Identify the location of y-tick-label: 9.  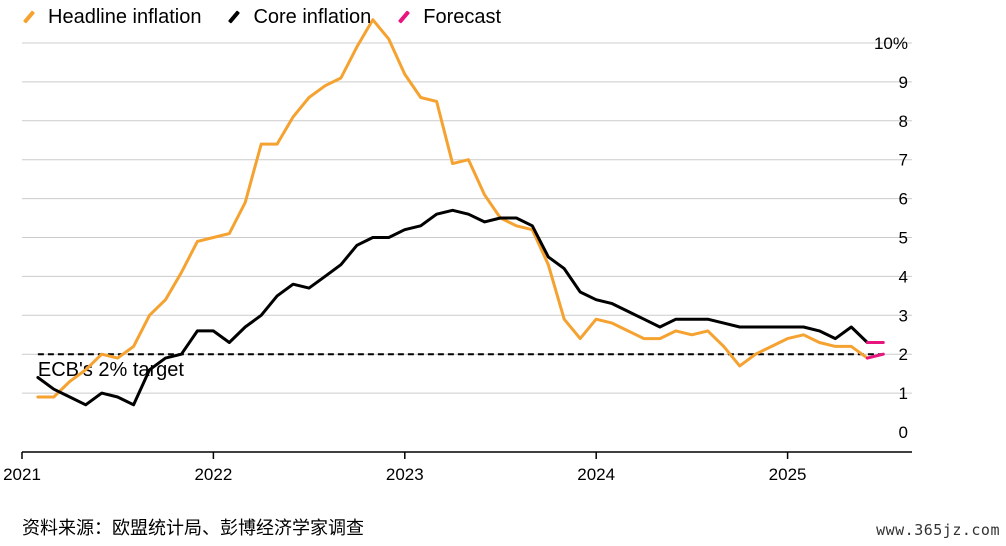
(903, 82).